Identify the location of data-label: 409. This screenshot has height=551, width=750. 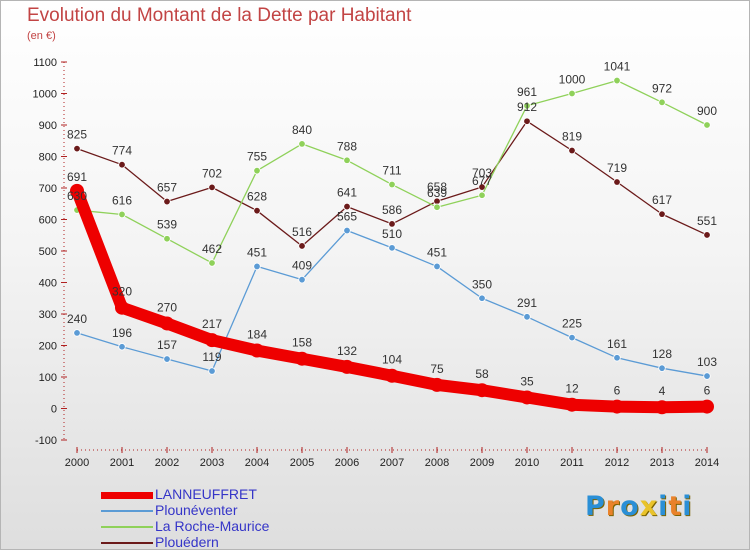
(302, 266).